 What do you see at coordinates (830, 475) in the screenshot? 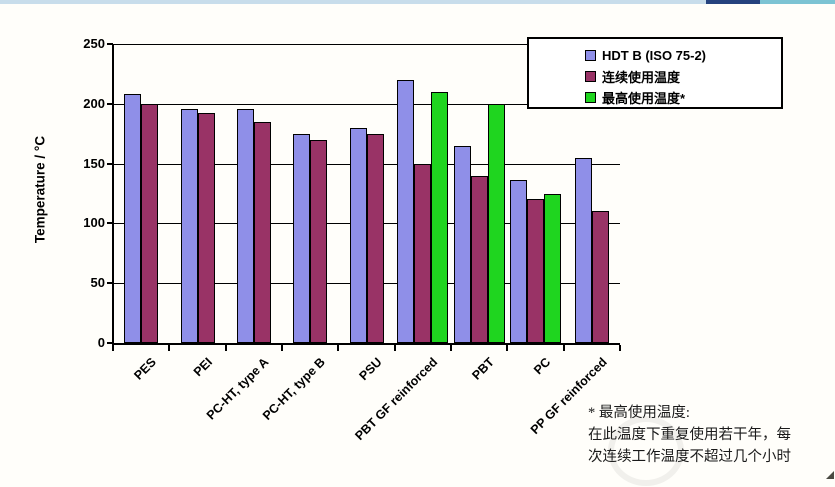
I see `corner-mark-icon` at bounding box center [830, 475].